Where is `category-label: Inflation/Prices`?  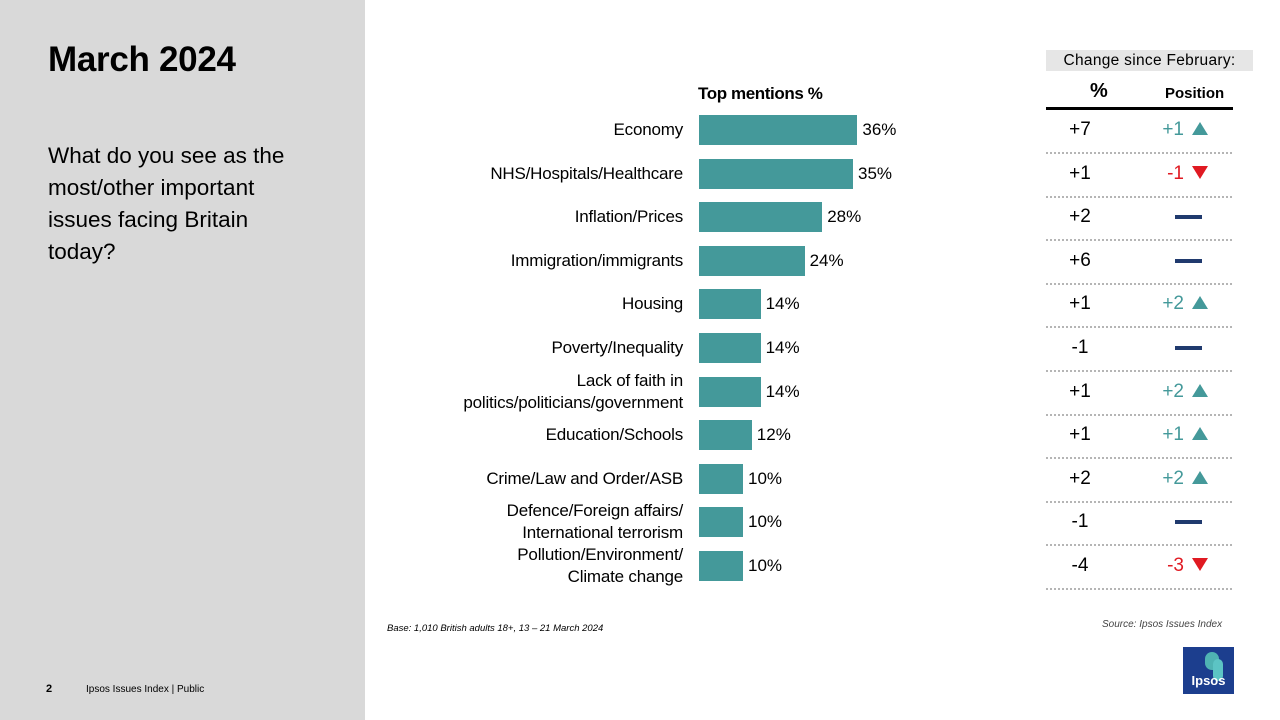
category-label: Inflation/Prices is located at coordinates (628, 217).